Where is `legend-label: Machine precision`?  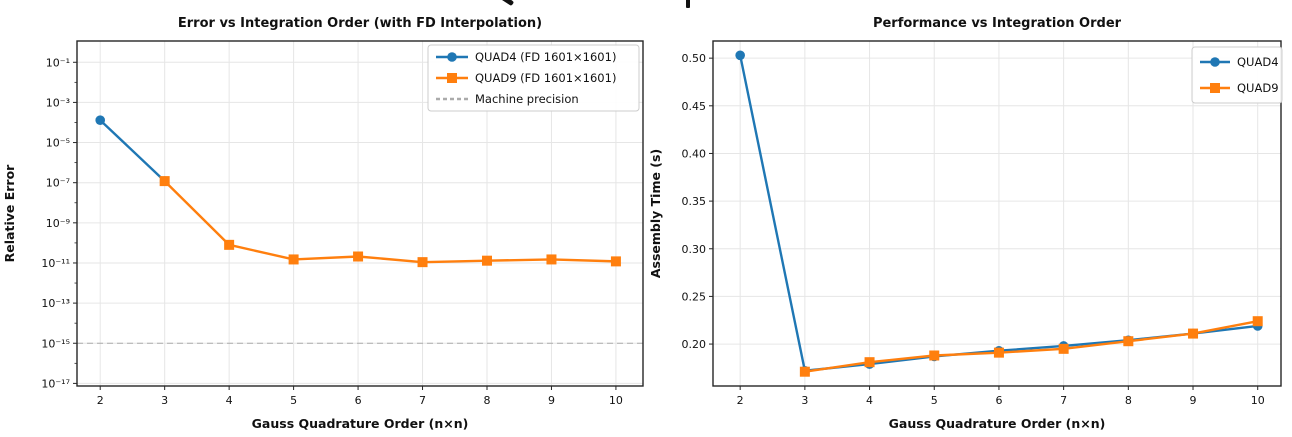 legend-label: Machine precision is located at coordinates (527, 99).